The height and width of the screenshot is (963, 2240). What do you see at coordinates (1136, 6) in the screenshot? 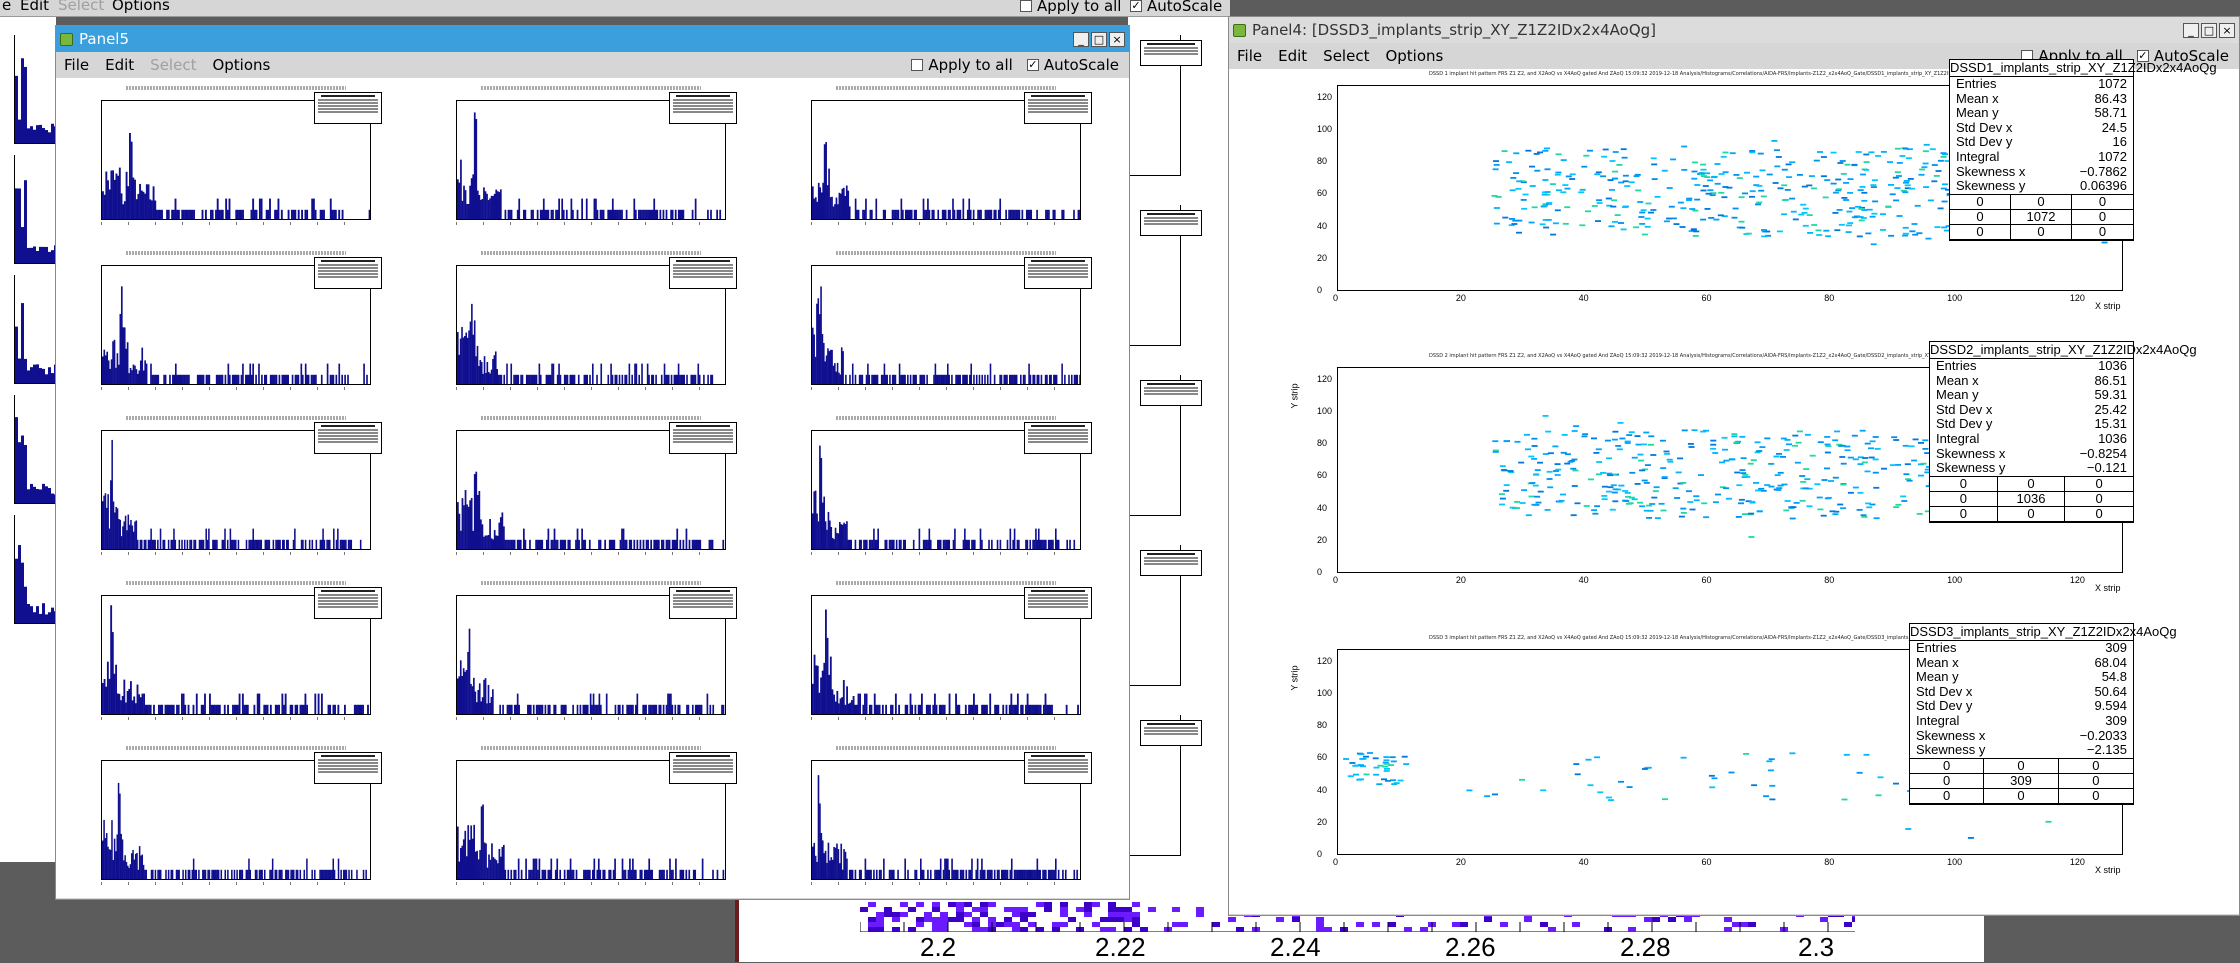
I see `bg-autoscale-checkbox: ✓` at bounding box center [1136, 6].